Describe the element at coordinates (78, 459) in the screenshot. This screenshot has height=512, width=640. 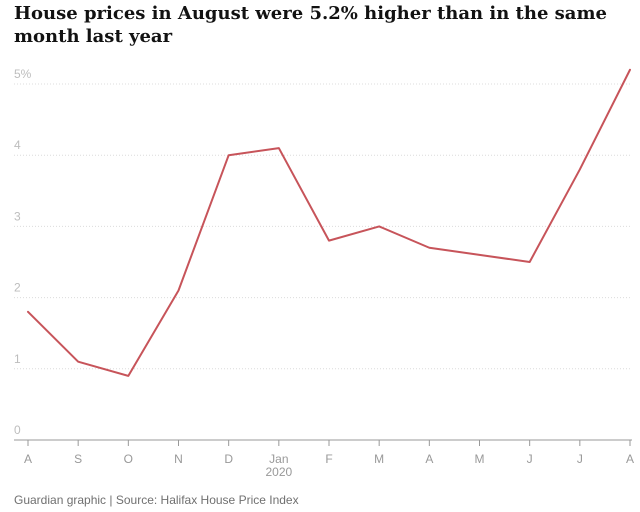
I see `x-tick-label: S` at that location.